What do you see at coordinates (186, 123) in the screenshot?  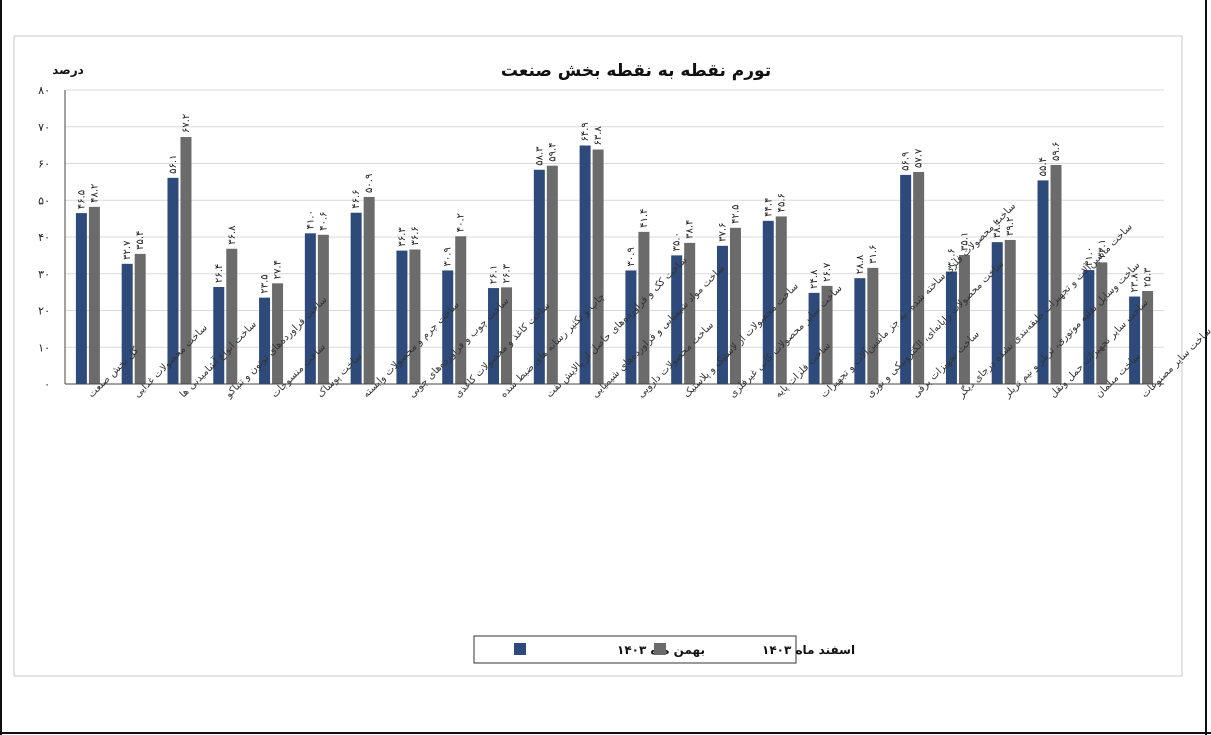 I see `data-label-series-2: ۶۷.۲` at bounding box center [186, 123].